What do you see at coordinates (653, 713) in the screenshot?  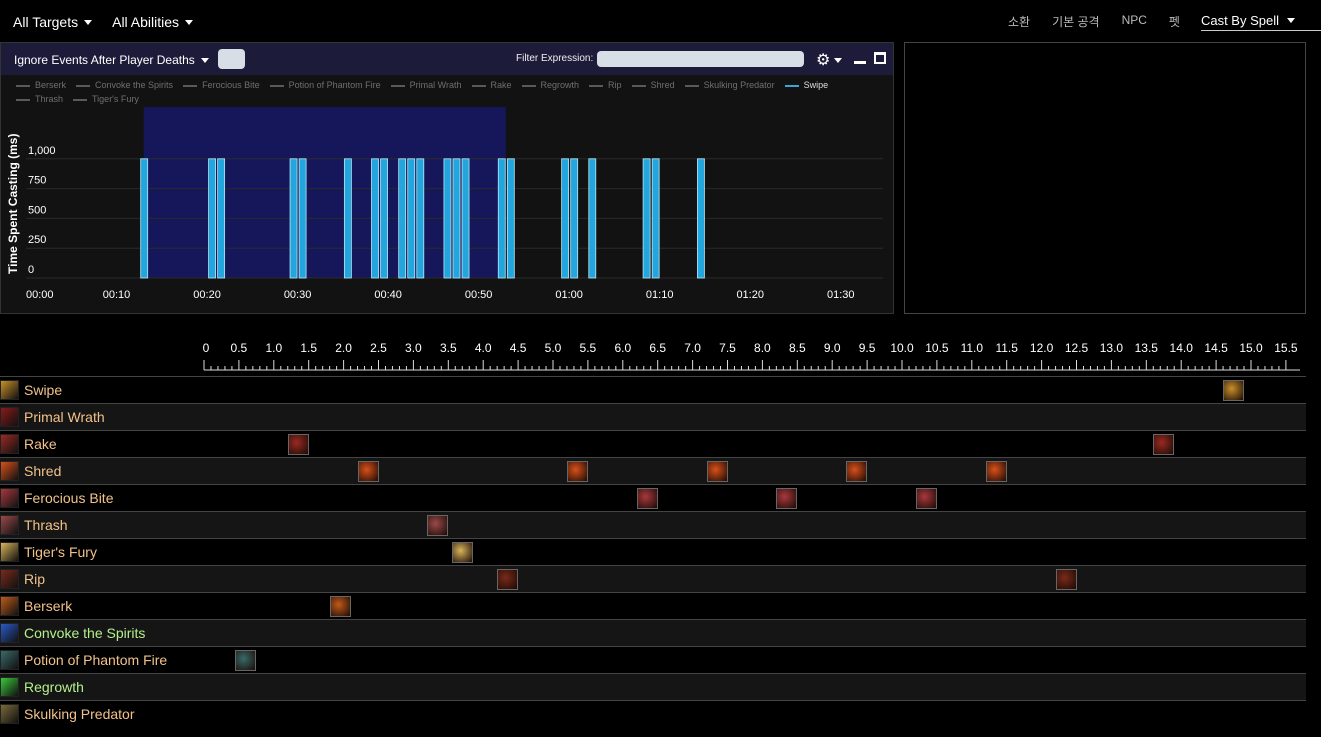 I see `ability-row-skulking-predator: Skulking Predator` at bounding box center [653, 713].